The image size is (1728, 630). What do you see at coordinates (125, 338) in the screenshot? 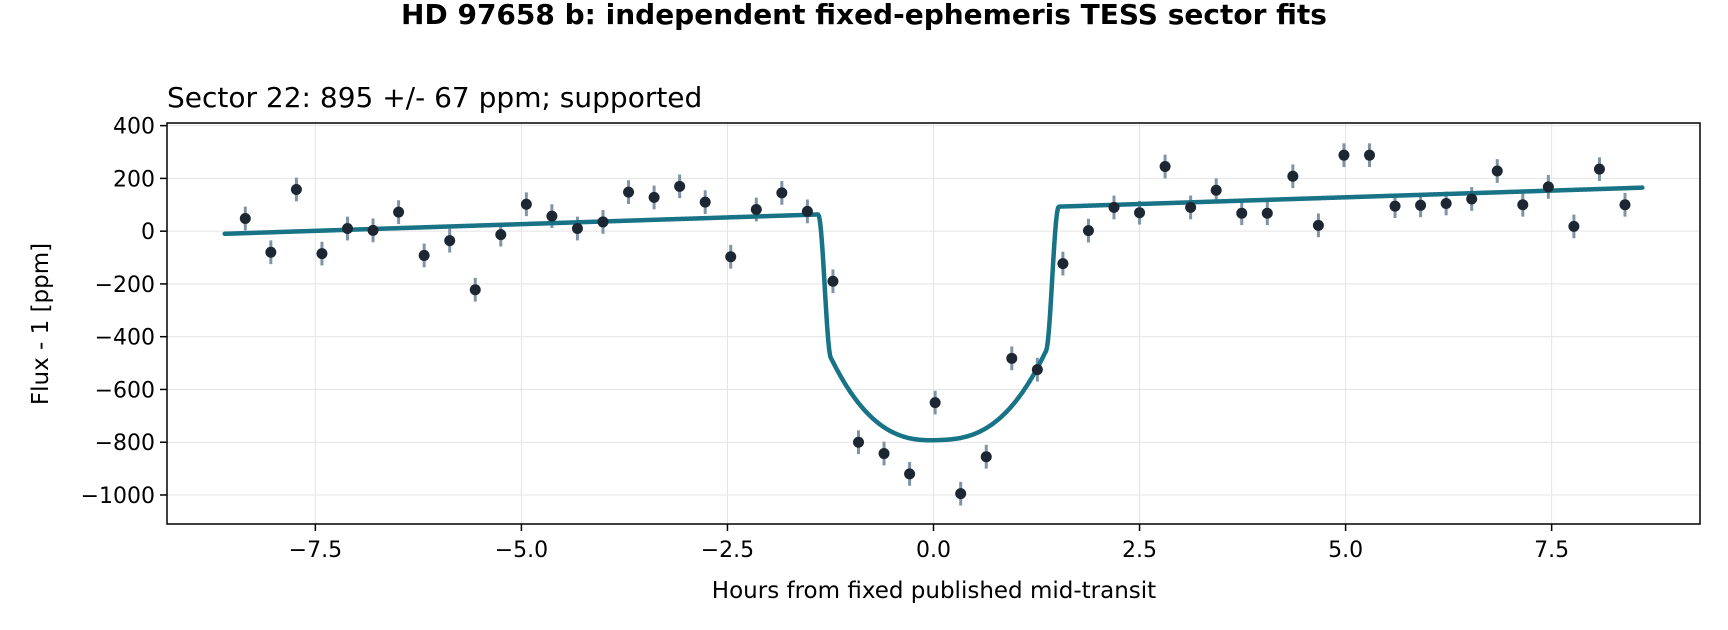
I see `y-tick-label: −400` at bounding box center [125, 338].